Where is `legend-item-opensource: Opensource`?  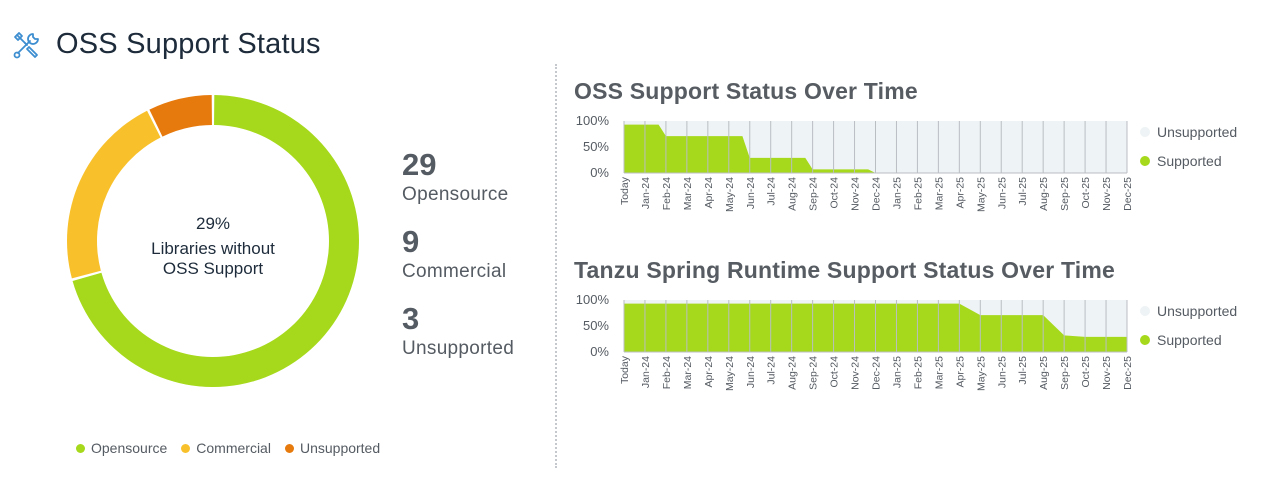
legend-item-opensource: Opensource is located at coordinates (121, 448).